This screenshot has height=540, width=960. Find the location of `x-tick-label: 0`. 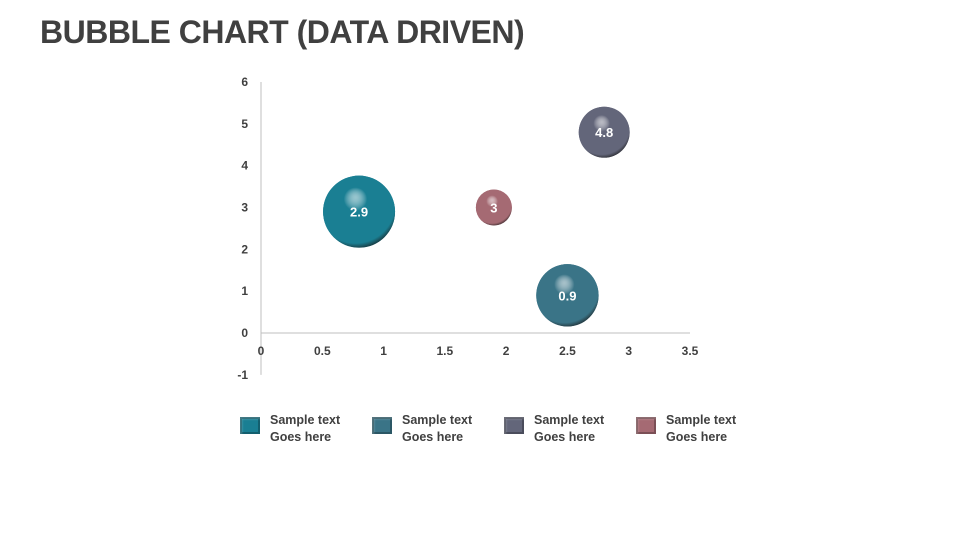

x-tick-label: 0 is located at coordinates (261, 351).